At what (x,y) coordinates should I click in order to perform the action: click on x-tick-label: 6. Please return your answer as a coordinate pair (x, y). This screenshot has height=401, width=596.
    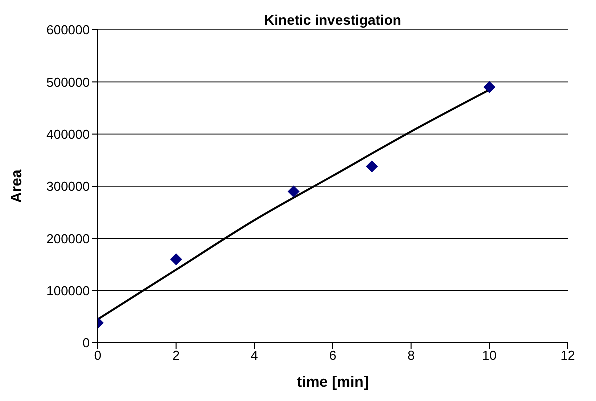
    Looking at the image, I should click on (333, 356).